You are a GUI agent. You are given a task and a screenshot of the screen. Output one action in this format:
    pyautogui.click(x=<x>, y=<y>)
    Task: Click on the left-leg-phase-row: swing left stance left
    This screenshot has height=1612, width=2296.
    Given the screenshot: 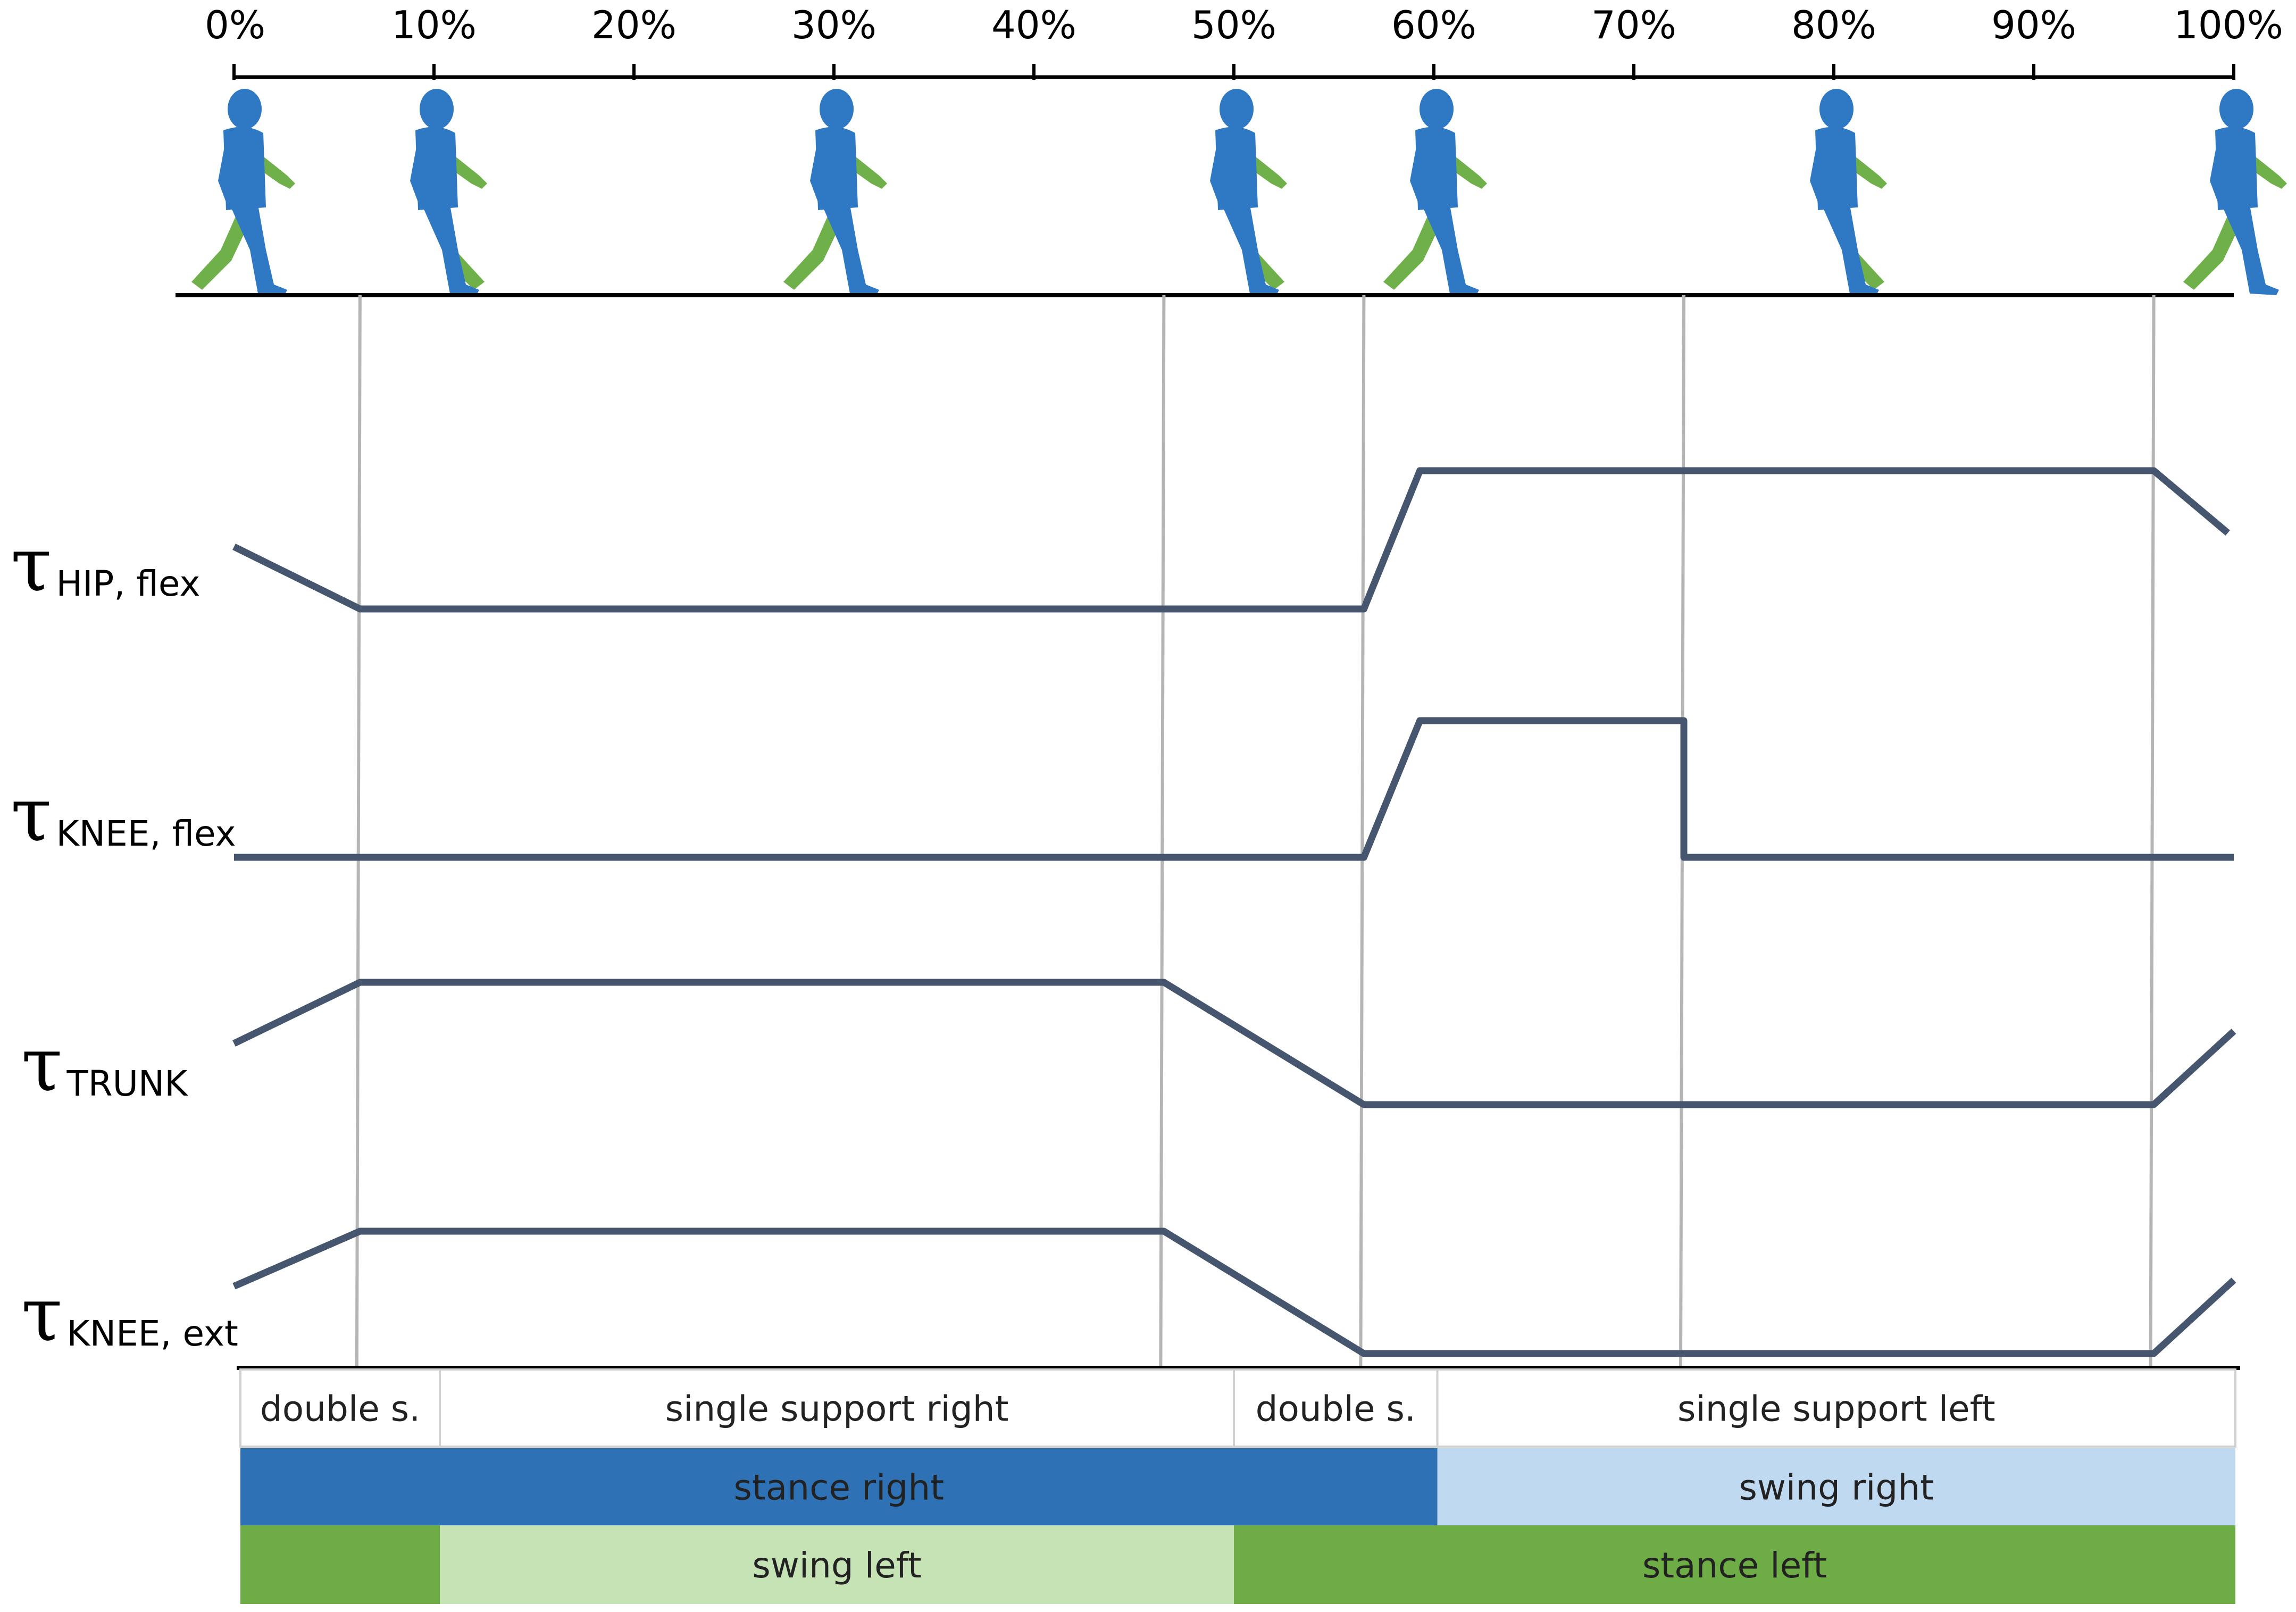 What is the action you would take?
    pyautogui.click(x=1238, y=1564)
    